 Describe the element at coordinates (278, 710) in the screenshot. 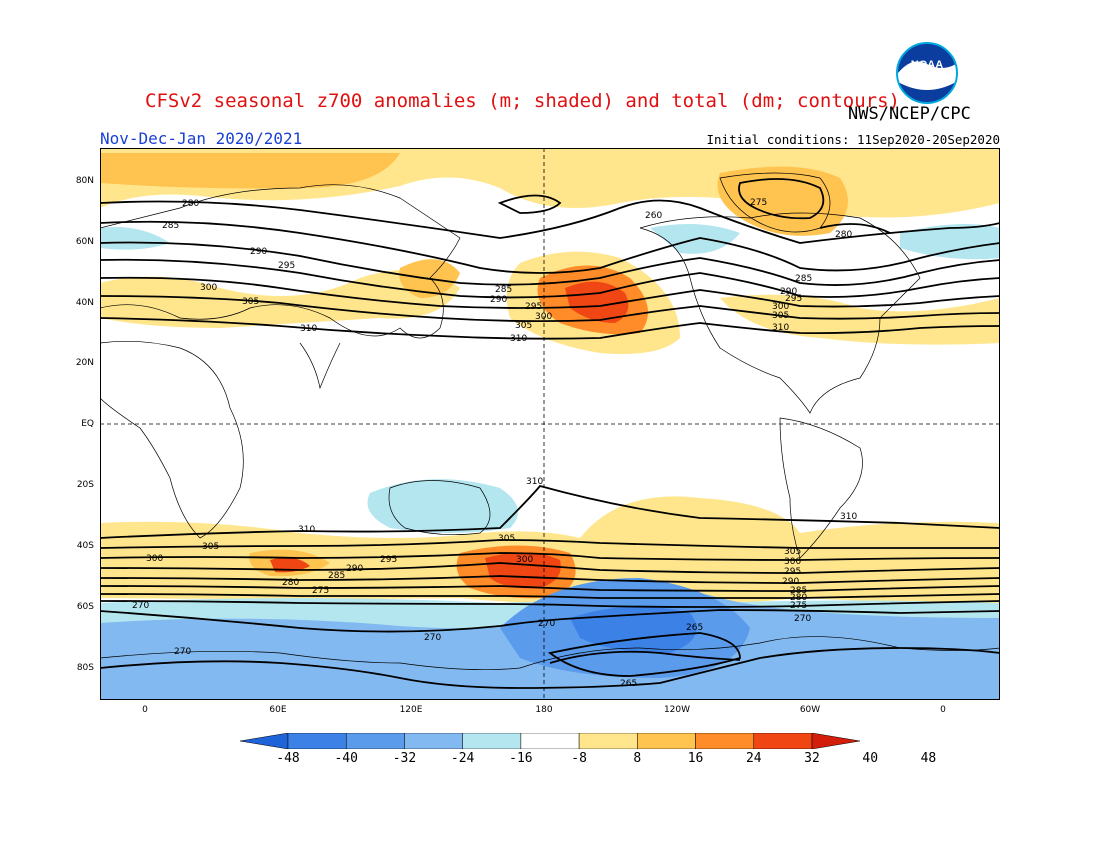

I see `lon-label-60e: 60E` at that location.